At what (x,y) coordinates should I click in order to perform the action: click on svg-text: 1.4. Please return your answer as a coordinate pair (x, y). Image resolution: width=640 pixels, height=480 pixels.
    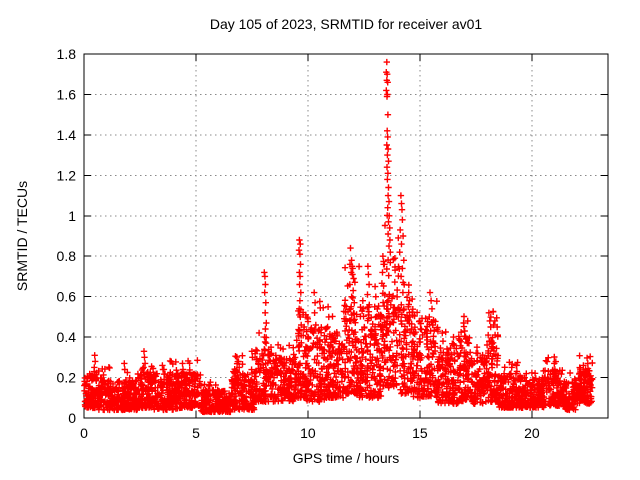
    Looking at the image, I should click on (67, 135).